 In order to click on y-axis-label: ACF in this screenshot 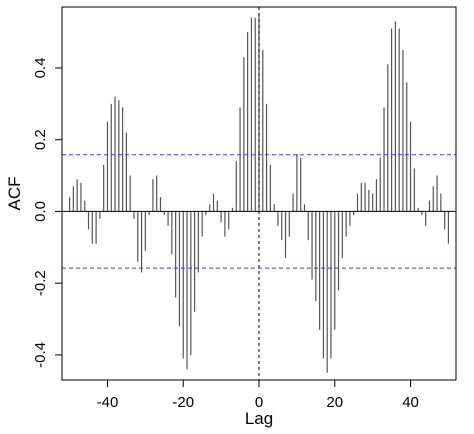, I will do `click(14, 194)`.